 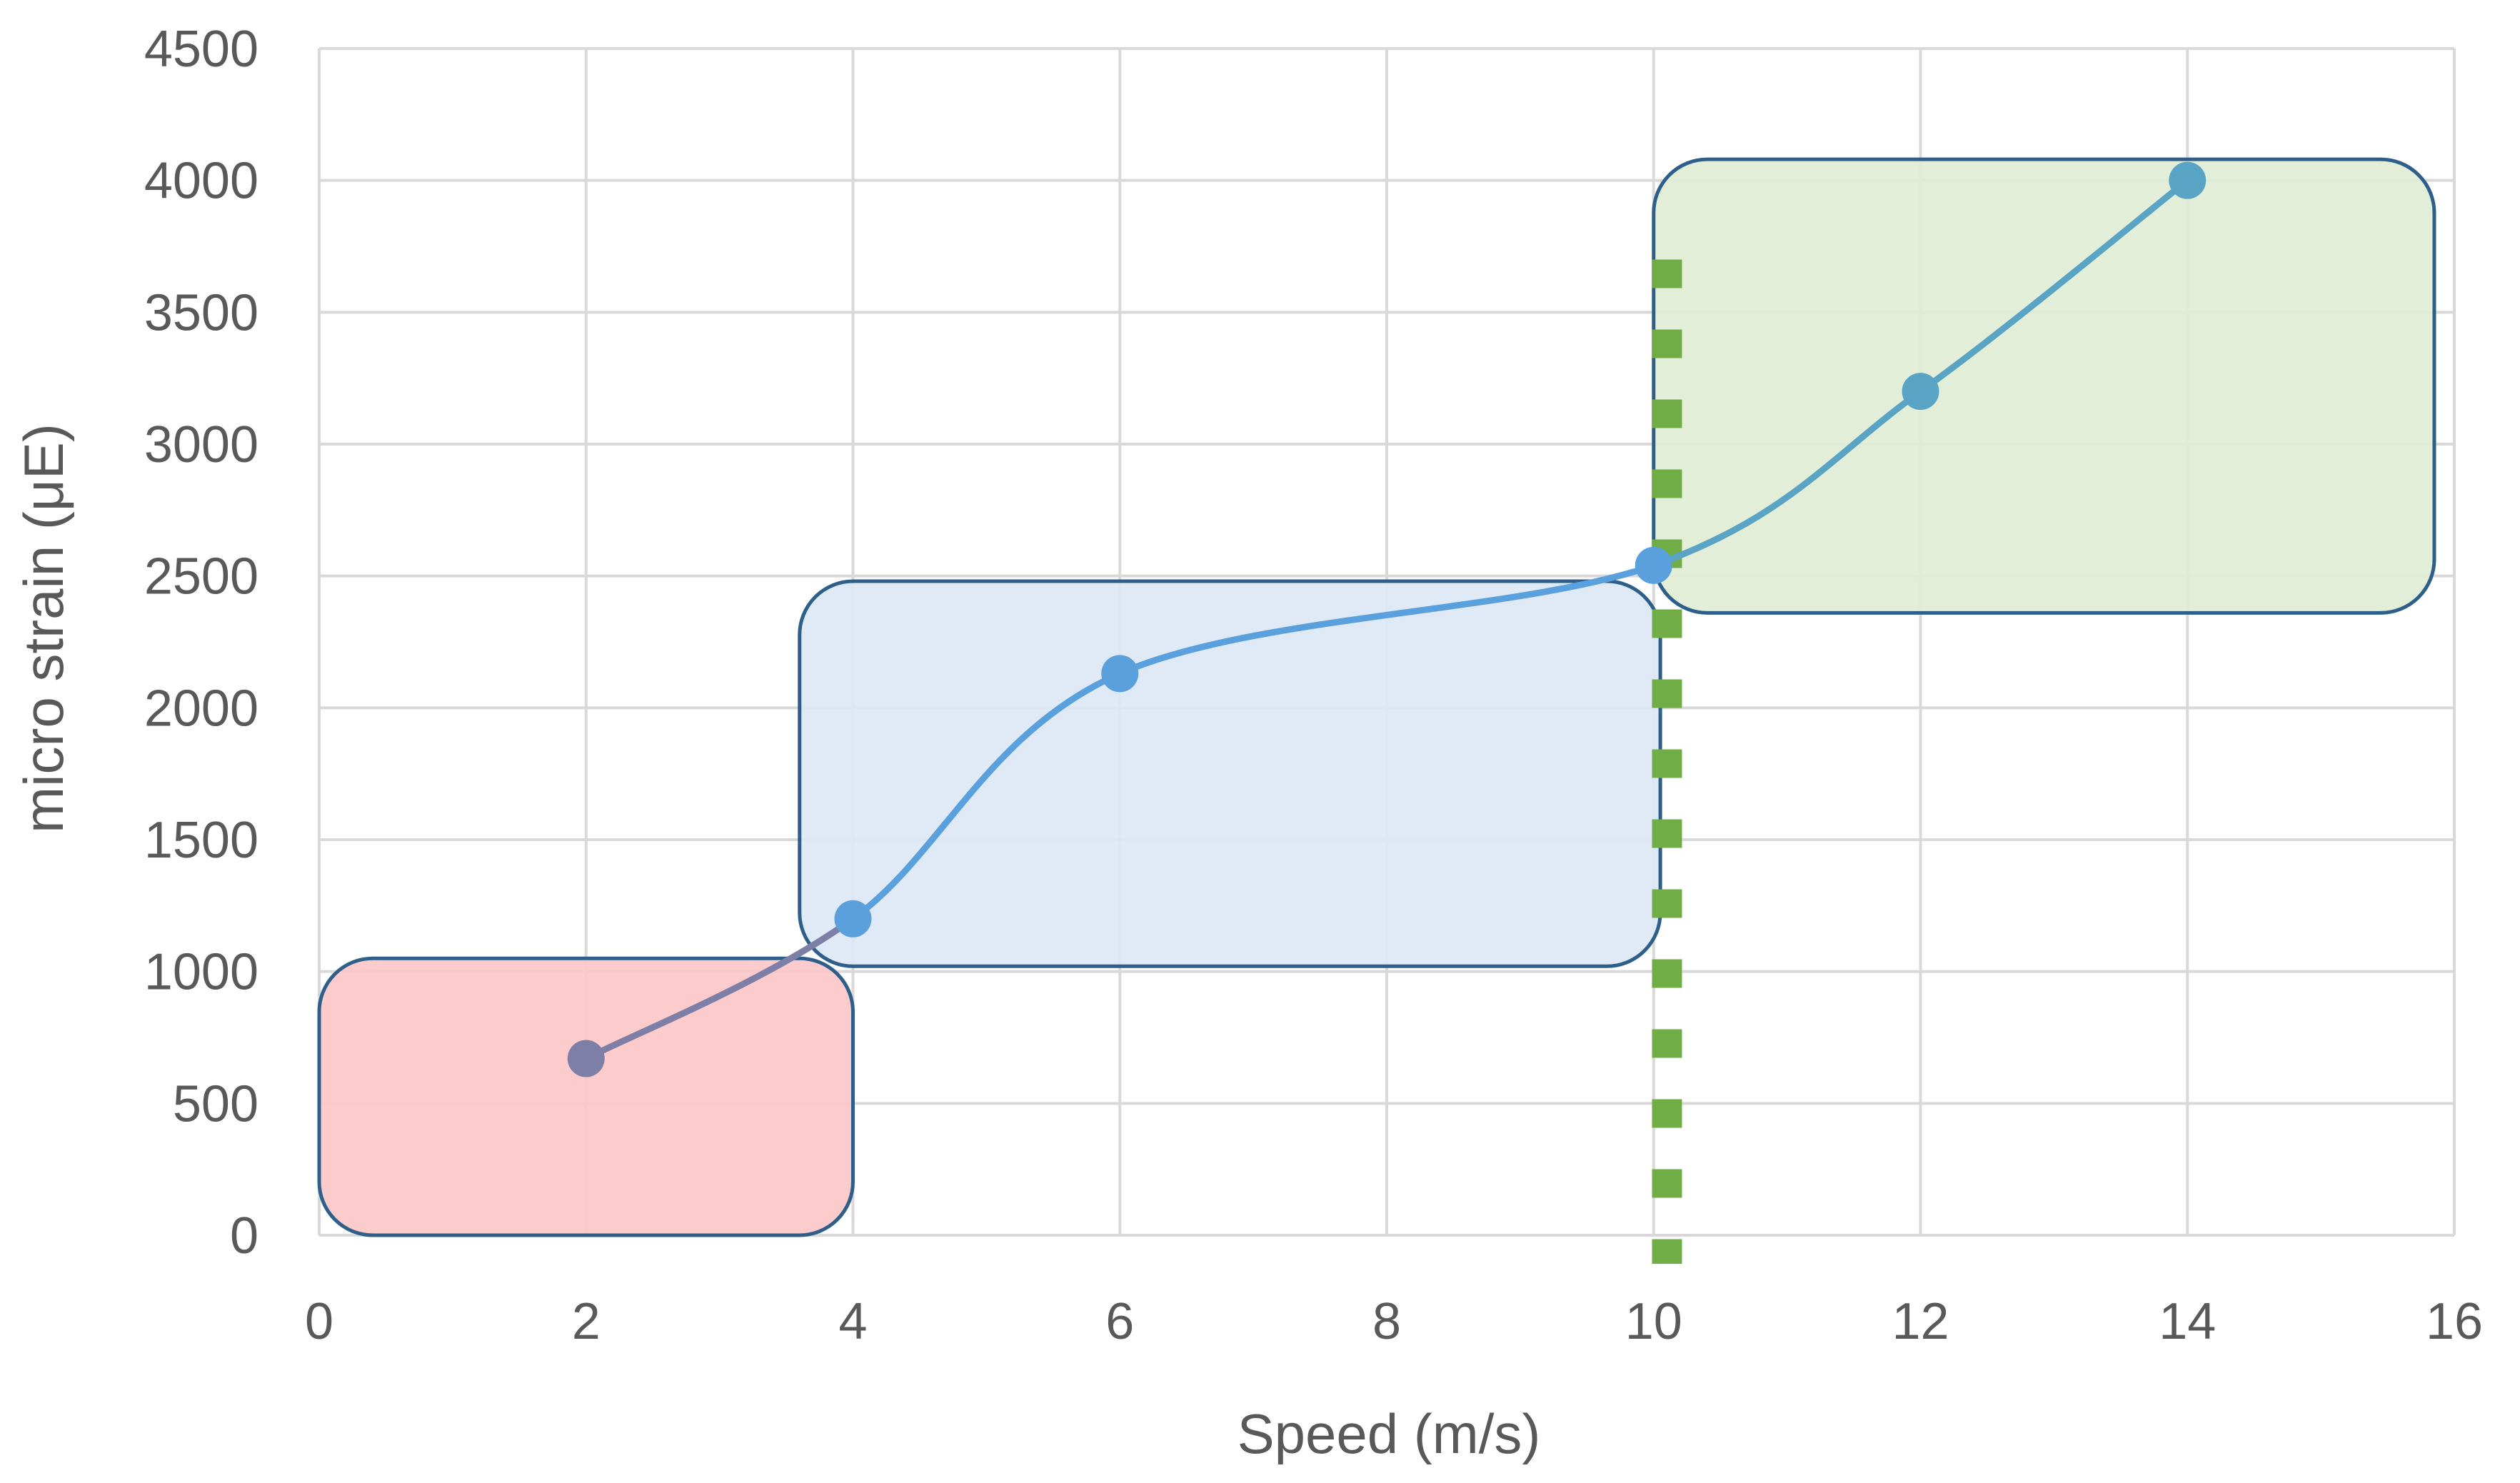 What do you see at coordinates (852, 1321) in the screenshot?
I see `x-tick-label: 4` at bounding box center [852, 1321].